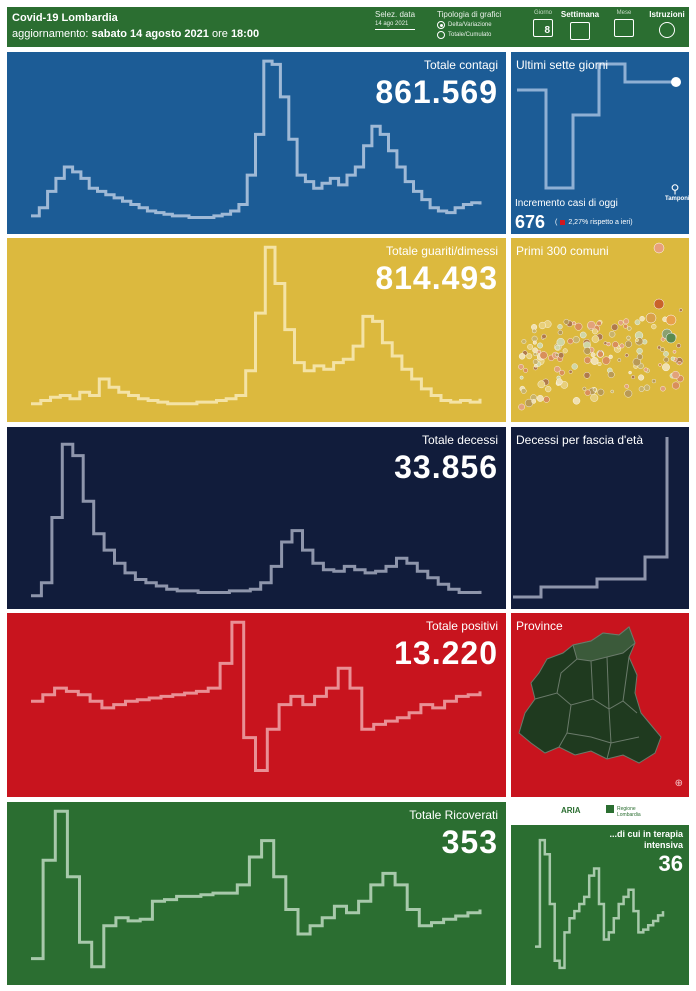 The width and height of the screenshot is (696, 991). Describe the element at coordinates (599, 126) in the screenshot. I see `sette-giorni-chart` at that location.